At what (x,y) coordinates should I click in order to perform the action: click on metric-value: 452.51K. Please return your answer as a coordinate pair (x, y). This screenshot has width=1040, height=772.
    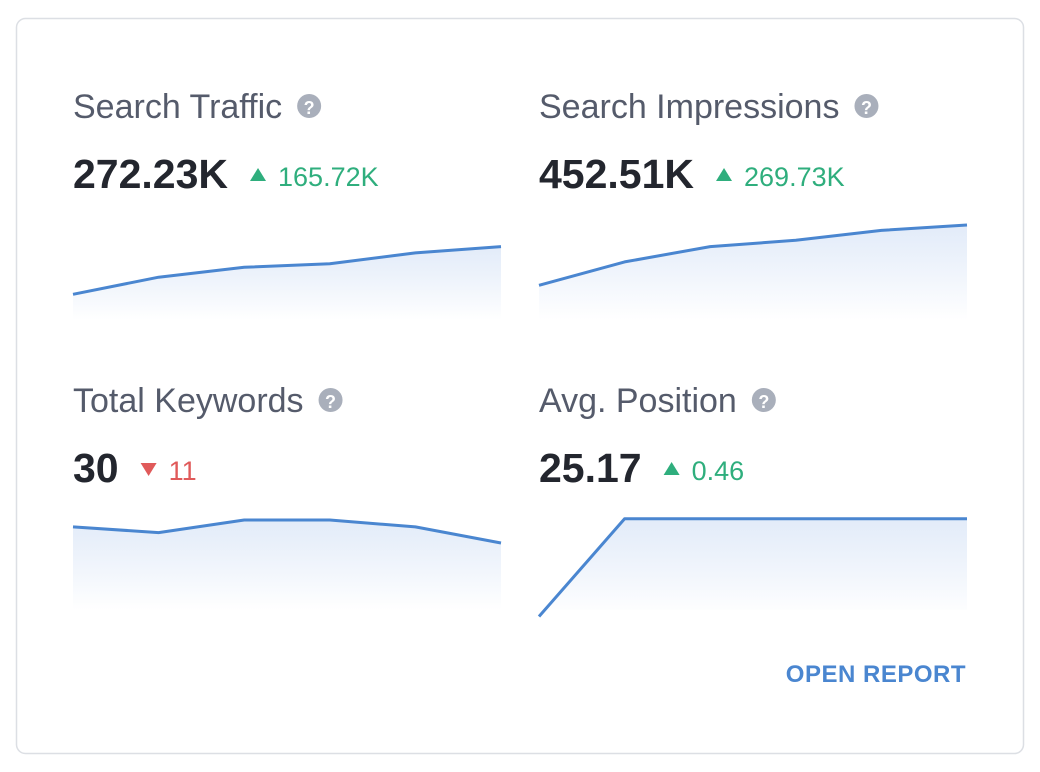
    Looking at the image, I should click on (616, 174).